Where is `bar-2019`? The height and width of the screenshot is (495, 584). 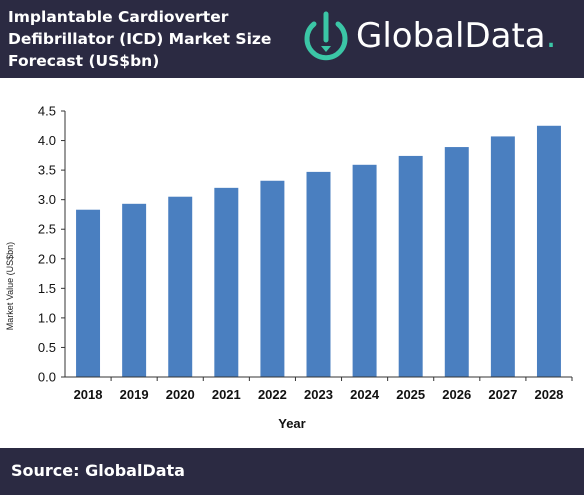 bar-2019 is located at coordinates (134, 290).